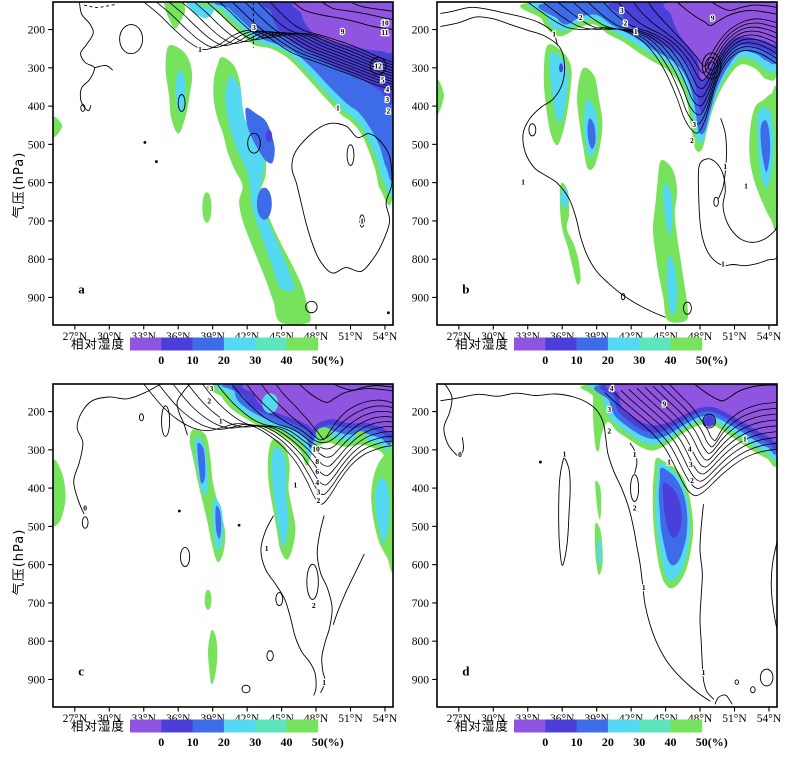  I want to click on contour-label: 12, so click(378, 66).